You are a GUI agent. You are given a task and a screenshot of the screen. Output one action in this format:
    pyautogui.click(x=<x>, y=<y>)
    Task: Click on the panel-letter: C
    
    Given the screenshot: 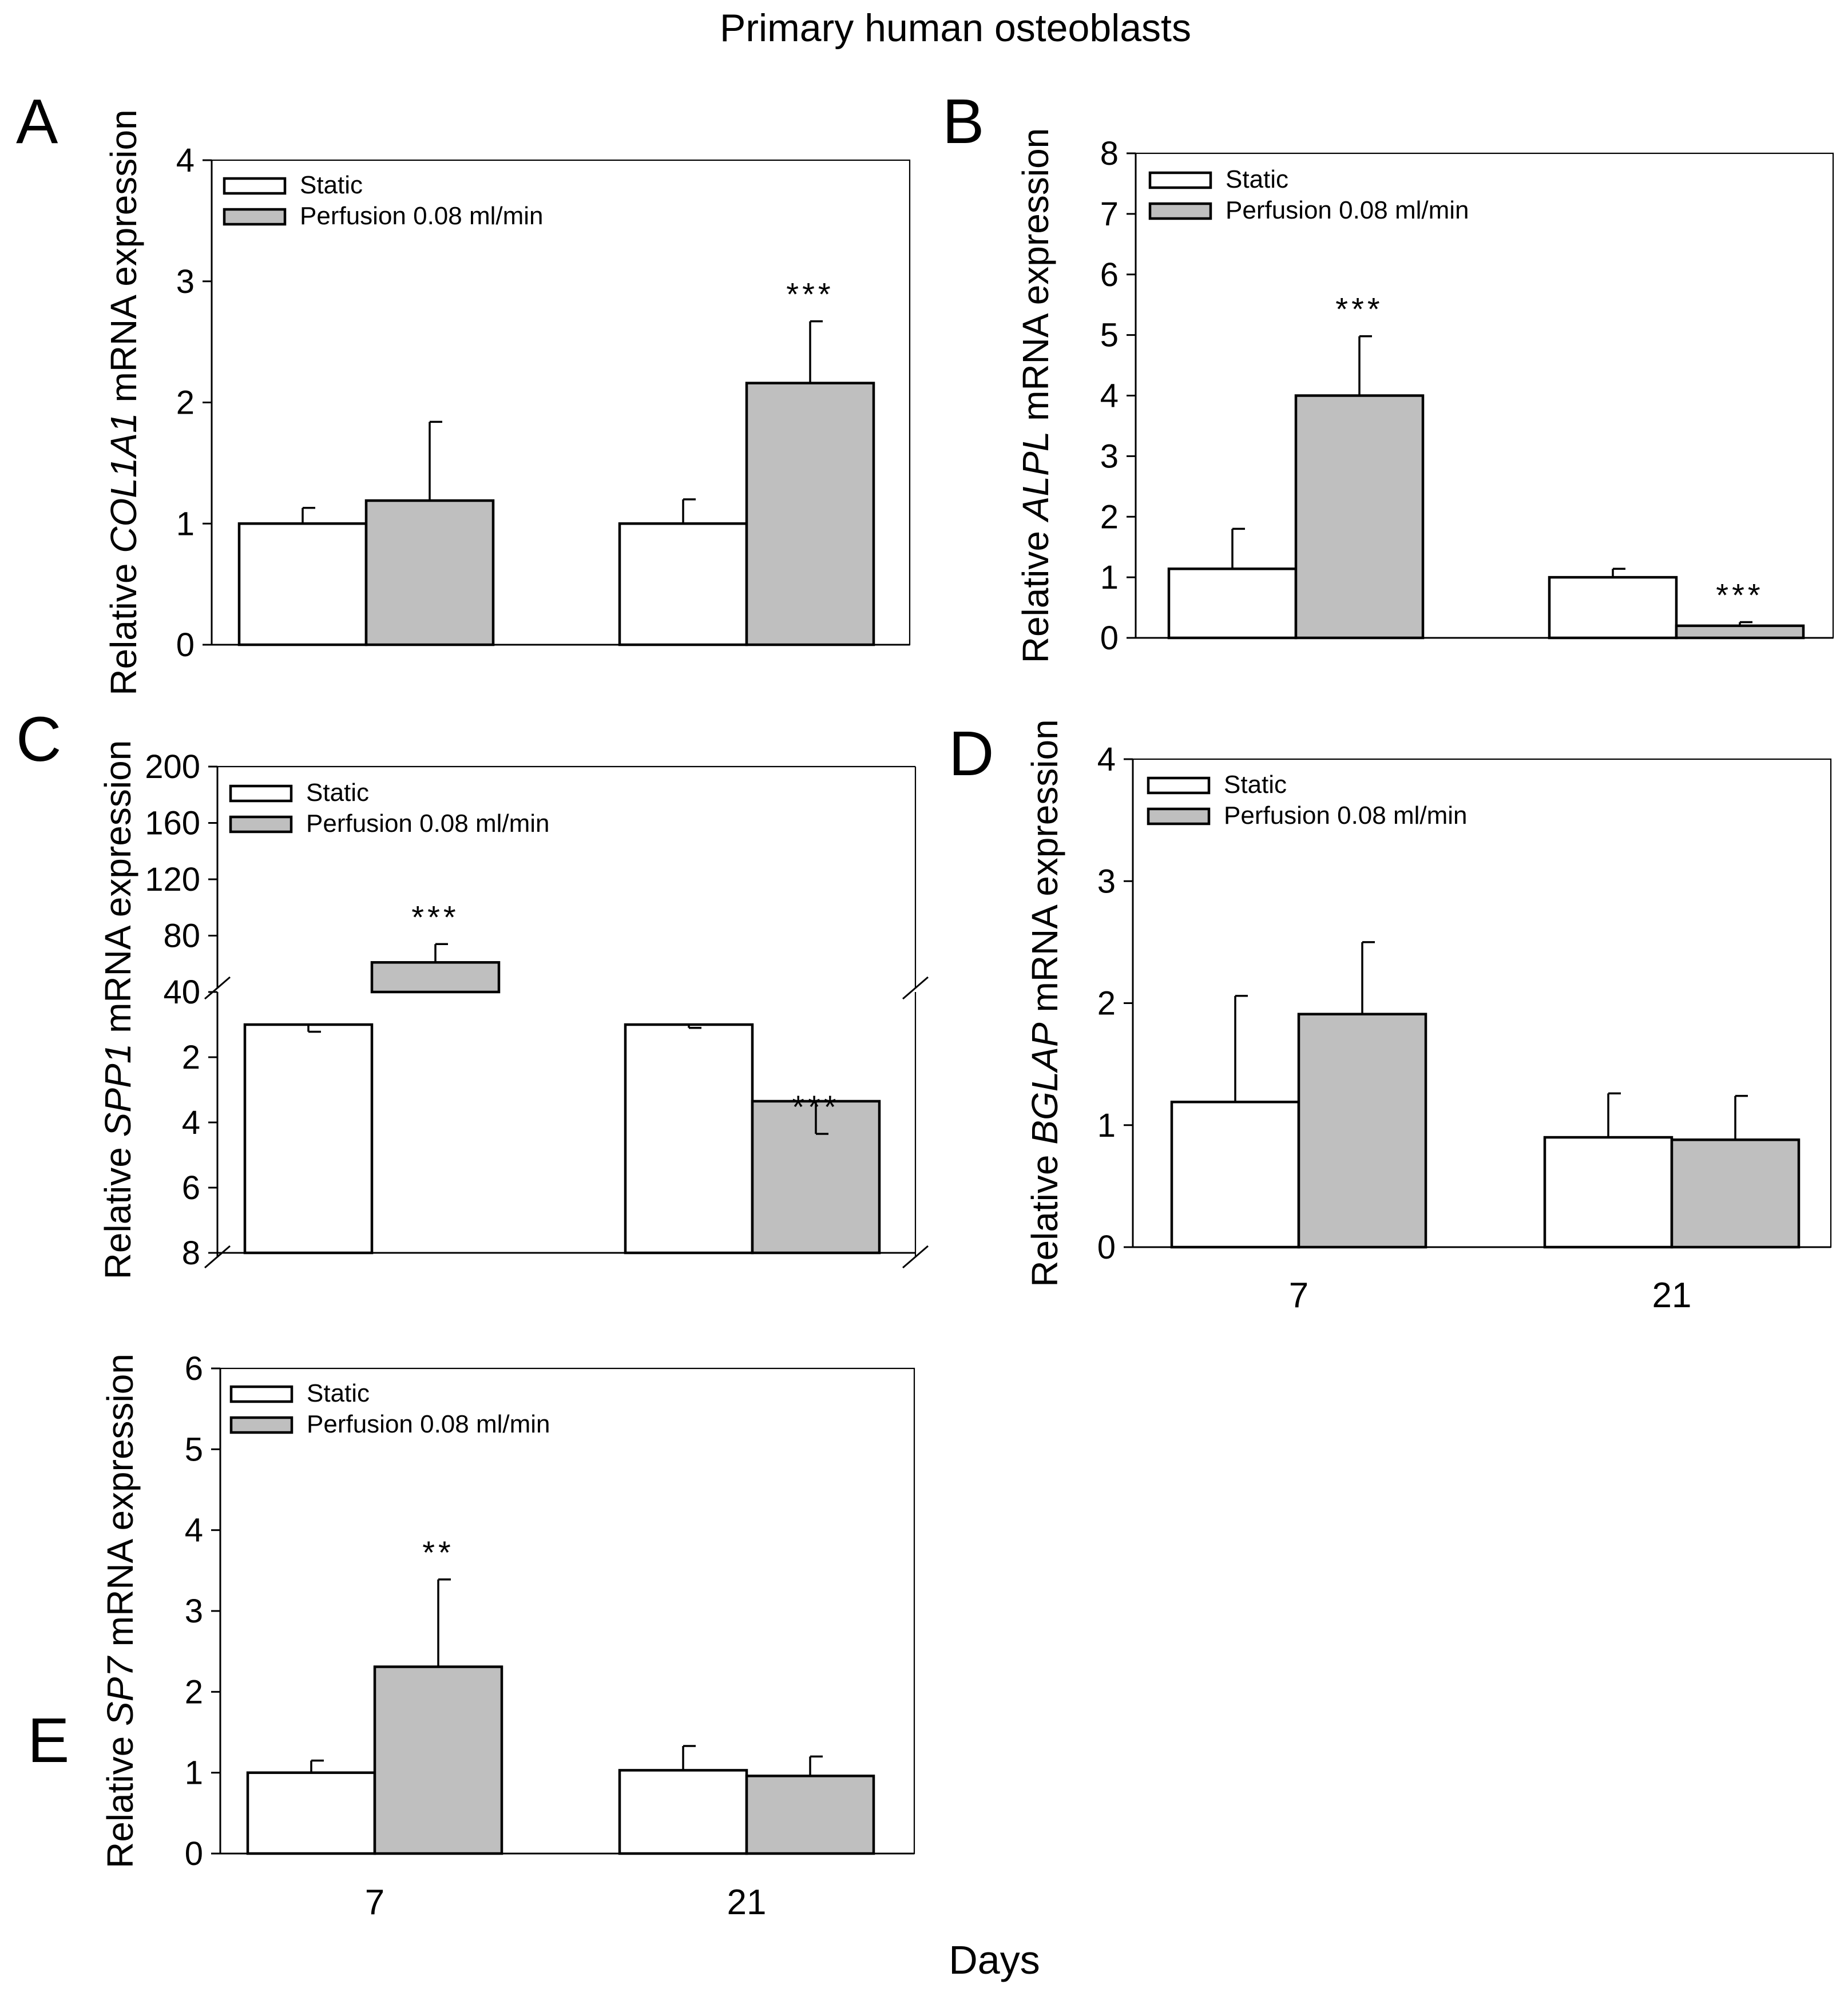 What is the action you would take?
    pyautogui.click(x=38, y=739)
    